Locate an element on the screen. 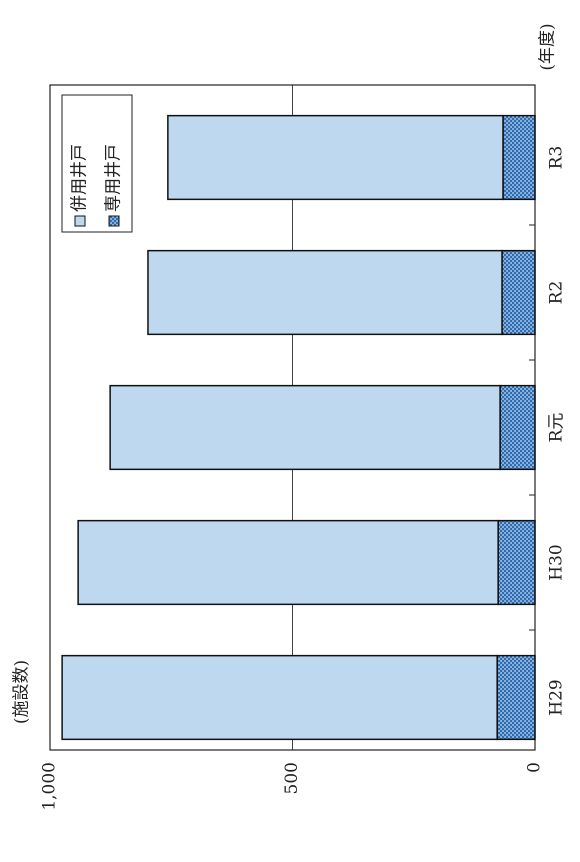 This screenshot has width=580, height=862. y-axis-label: (施設数) is located at coordinates (22, 692).